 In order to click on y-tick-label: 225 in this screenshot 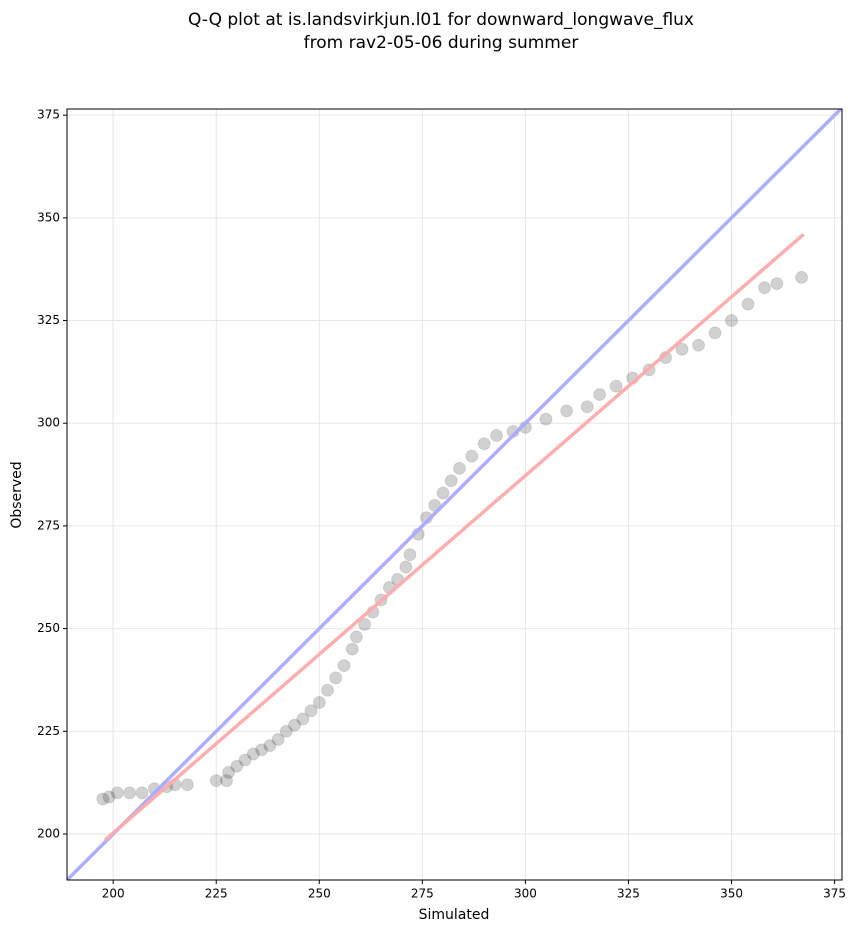, I will do `click(48, 731)`.